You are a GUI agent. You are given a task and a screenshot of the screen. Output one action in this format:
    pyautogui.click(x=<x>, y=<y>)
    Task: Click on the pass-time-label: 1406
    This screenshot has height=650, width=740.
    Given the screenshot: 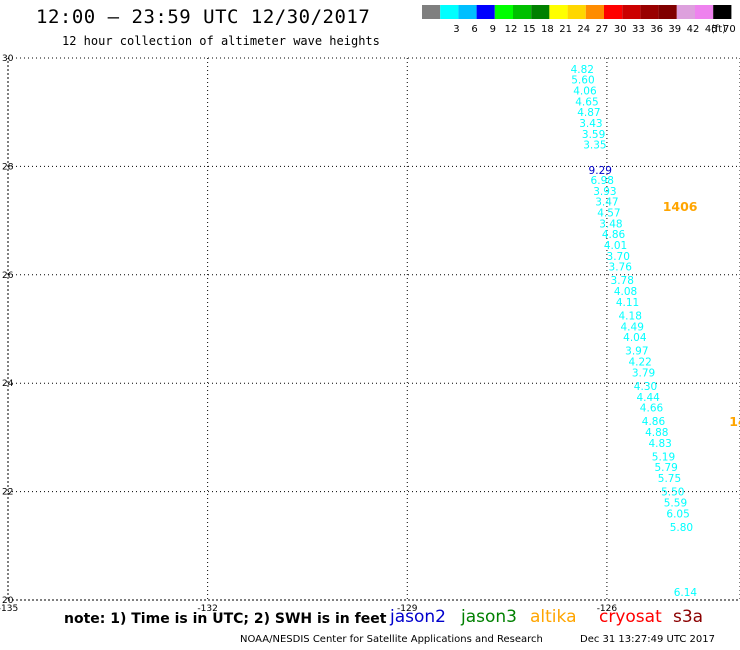 What is the action you would take?
    pyautogui.click(x=680, y=206)
    